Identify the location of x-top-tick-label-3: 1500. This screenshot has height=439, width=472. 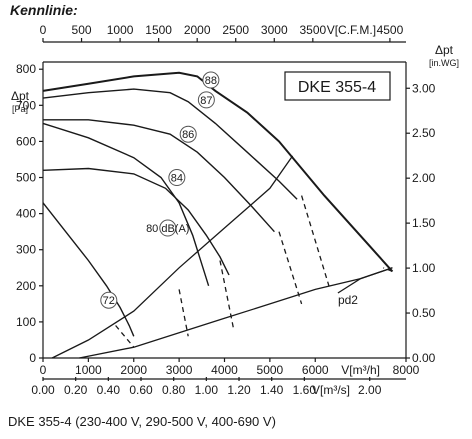
(158, 30).